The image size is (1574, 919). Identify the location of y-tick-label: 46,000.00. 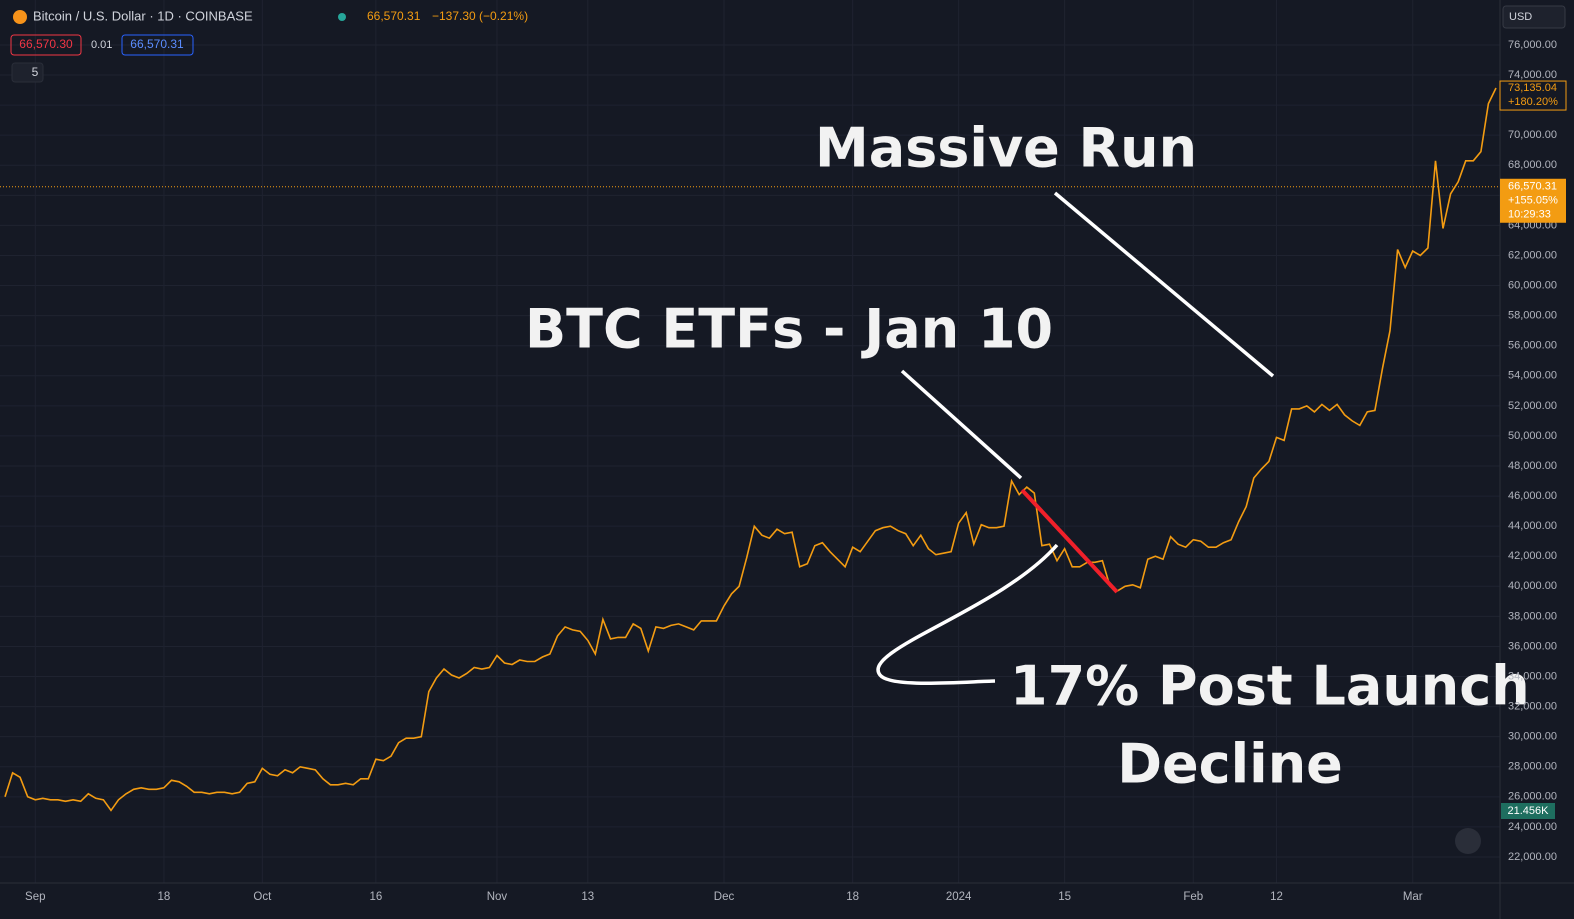
(1532, 496).